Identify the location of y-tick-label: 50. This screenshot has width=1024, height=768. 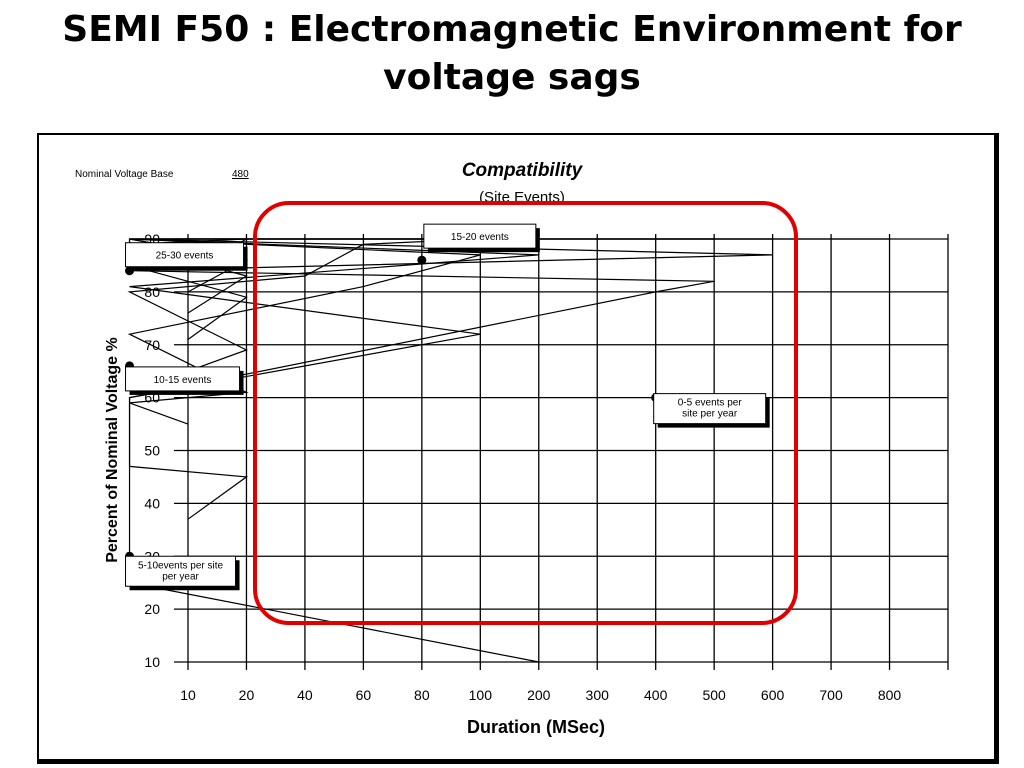
(152, 451).